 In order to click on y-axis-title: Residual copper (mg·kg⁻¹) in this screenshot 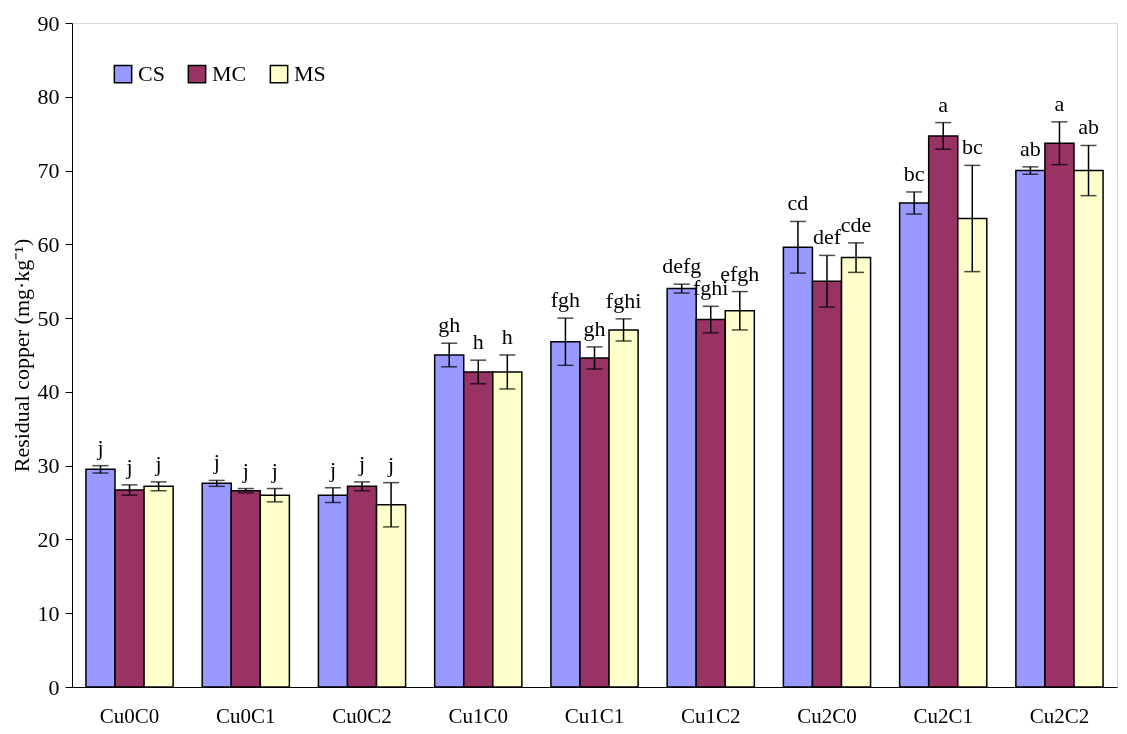, I will do `click(21, 355)`.